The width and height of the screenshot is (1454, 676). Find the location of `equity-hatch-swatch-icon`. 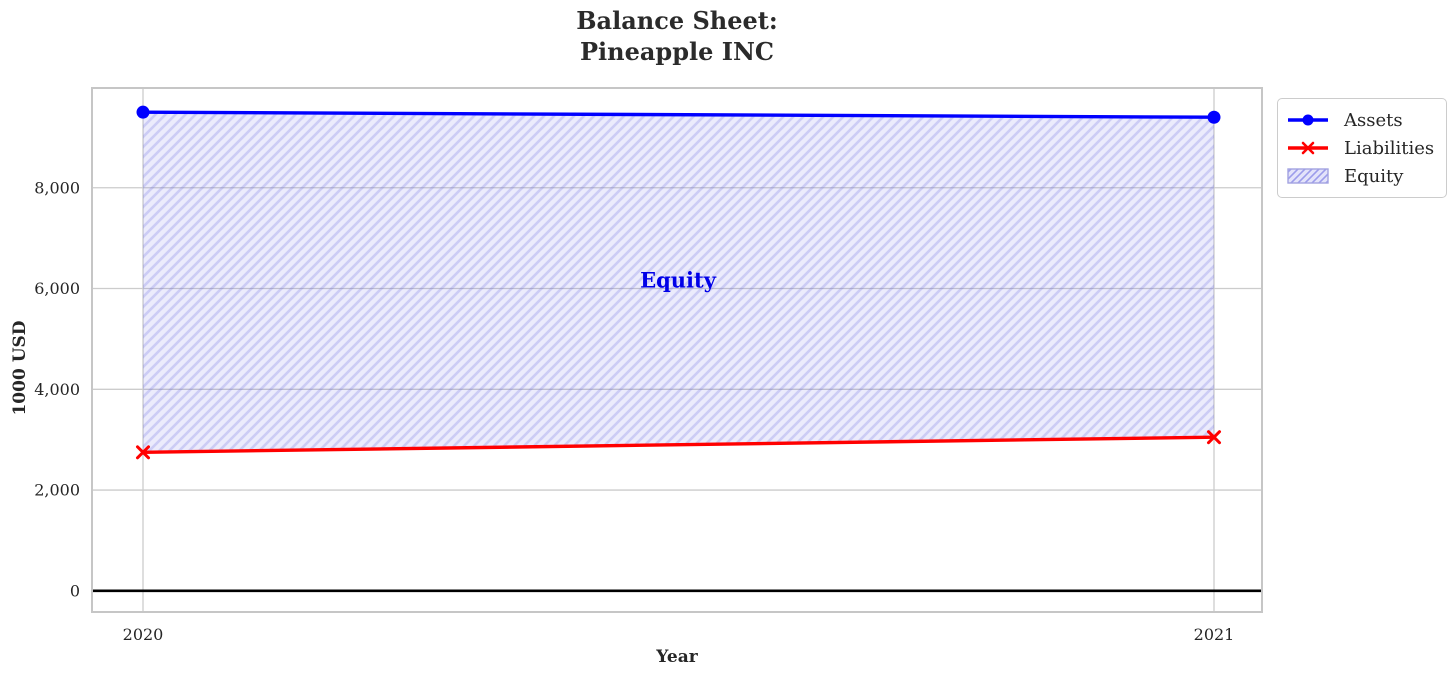

equity-hatch-swatch-icon is located at coordinates (1308, 176).